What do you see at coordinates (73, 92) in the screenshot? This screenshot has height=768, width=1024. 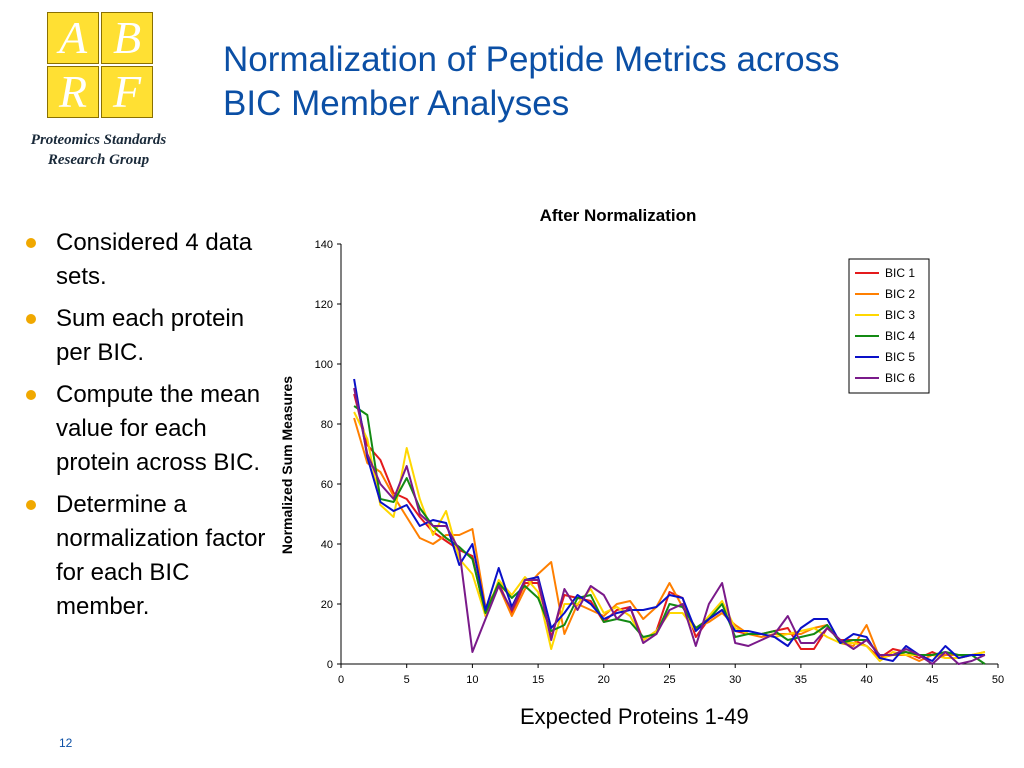 I see `logo-letter-r: R` at bounding box center [73, 92].